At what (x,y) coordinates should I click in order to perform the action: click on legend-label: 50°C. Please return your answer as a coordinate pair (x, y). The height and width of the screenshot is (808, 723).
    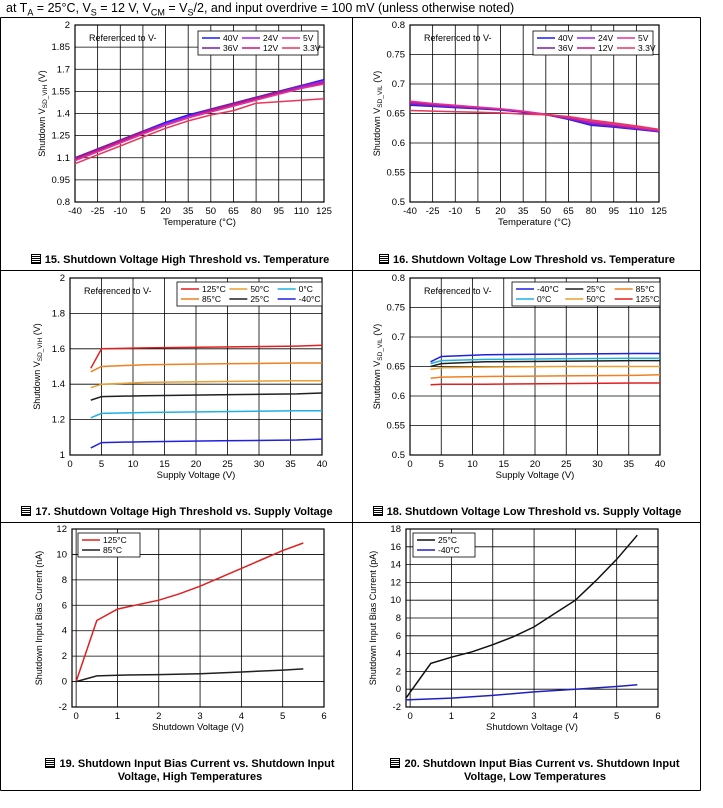
    Looking at the image, I should click on (259, 289).